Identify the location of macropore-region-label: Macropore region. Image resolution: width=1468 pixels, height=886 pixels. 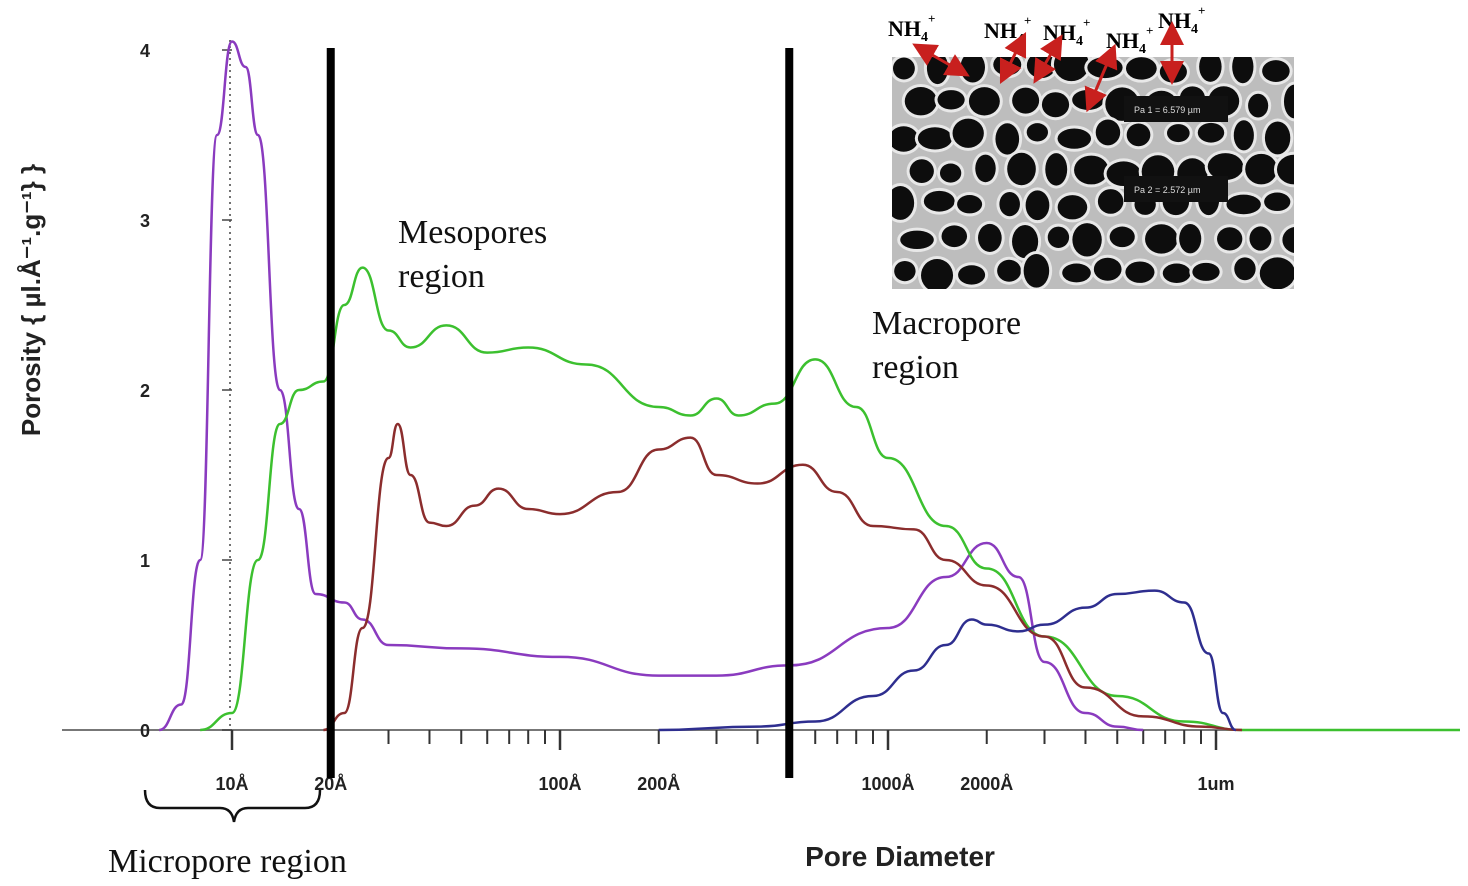
(951, 345).